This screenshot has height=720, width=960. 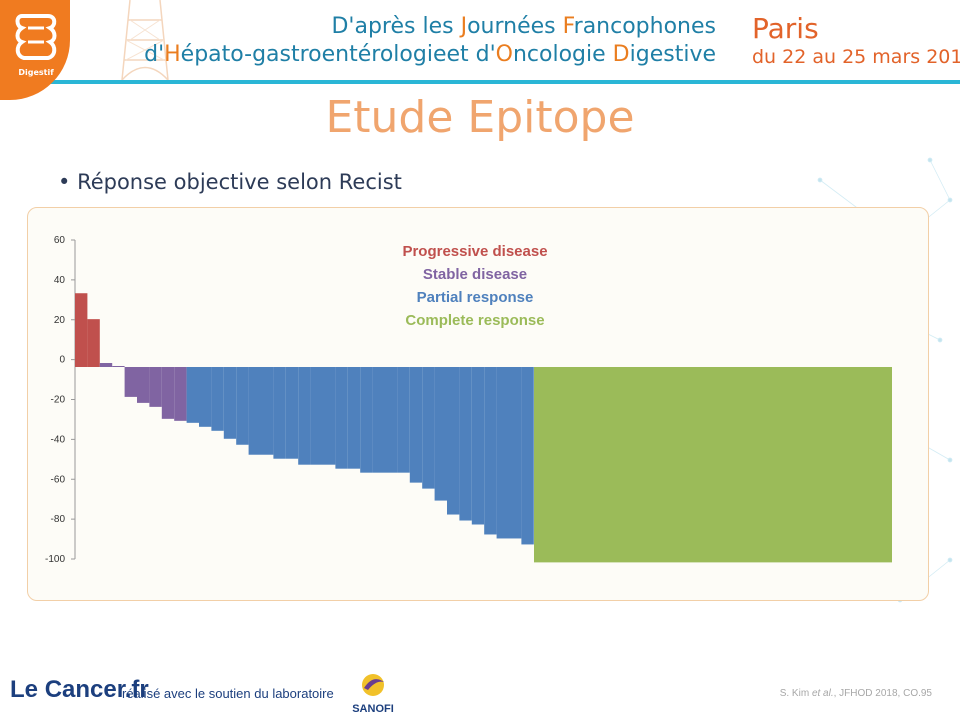 What do you see at coordinates (480, 82) in the screenshot?
I see `header-accent-bar` at bounding box center [480, 82].